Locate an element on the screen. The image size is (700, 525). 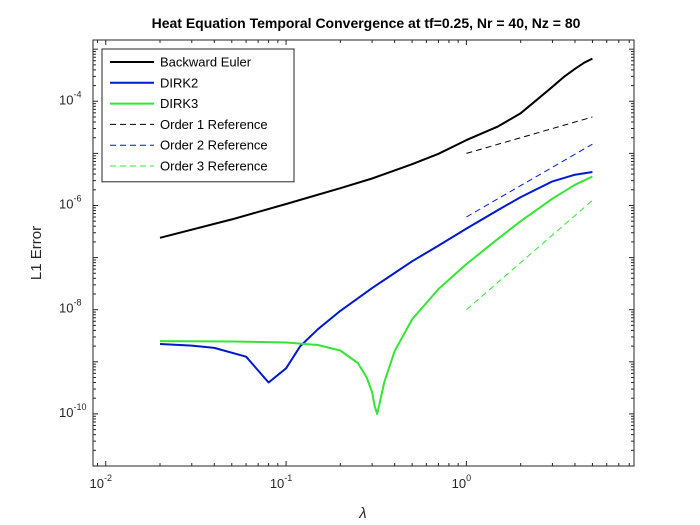
x-tick-label-exponent: -1 is located at coordinates (288, 478).